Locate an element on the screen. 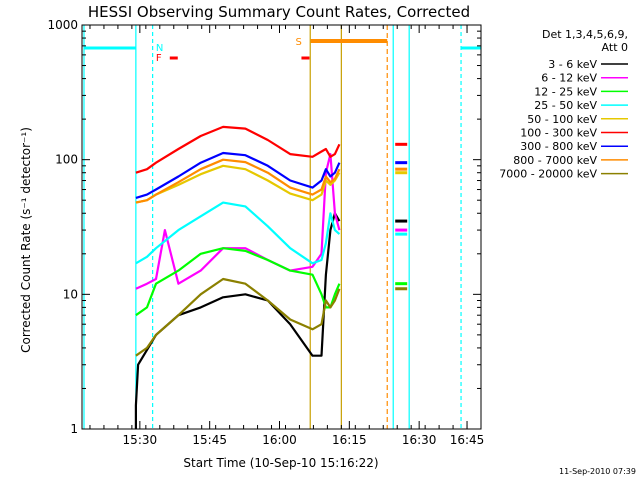  y-tick-label: 1000 is located at coordinates (62, 25).